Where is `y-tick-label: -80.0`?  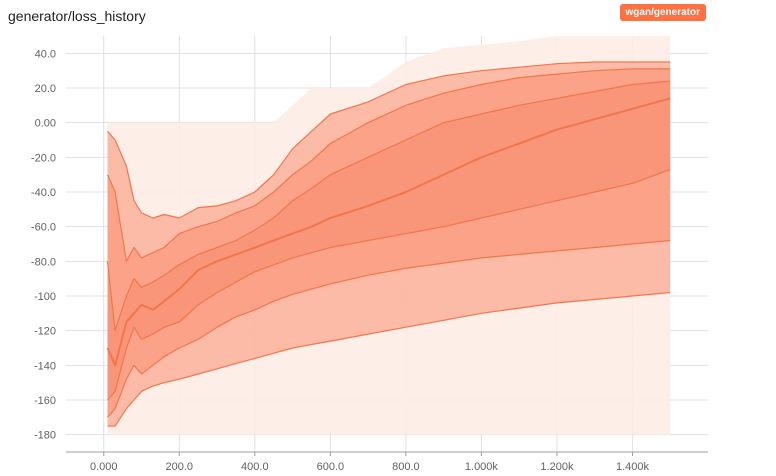
y-tick-label: -80.0 is located at coordinates (43, 262).